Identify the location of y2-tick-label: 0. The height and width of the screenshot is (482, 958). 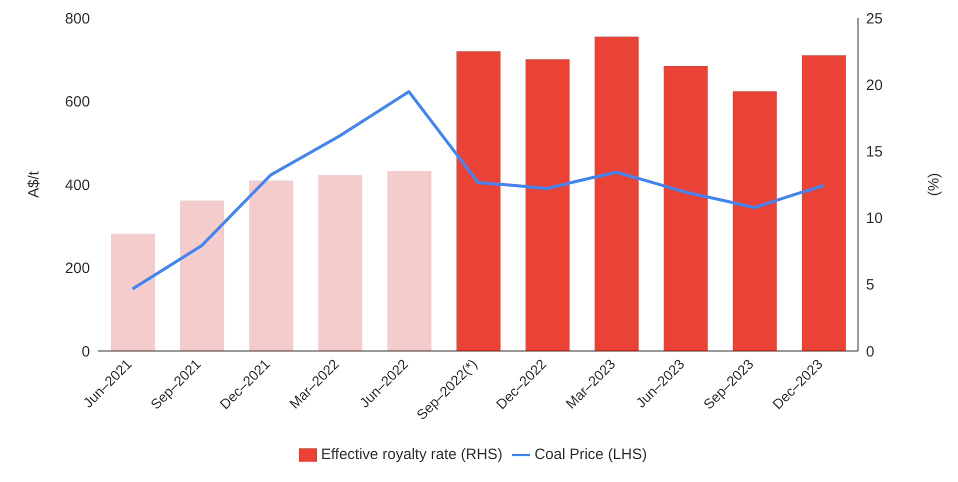
(870, 351).